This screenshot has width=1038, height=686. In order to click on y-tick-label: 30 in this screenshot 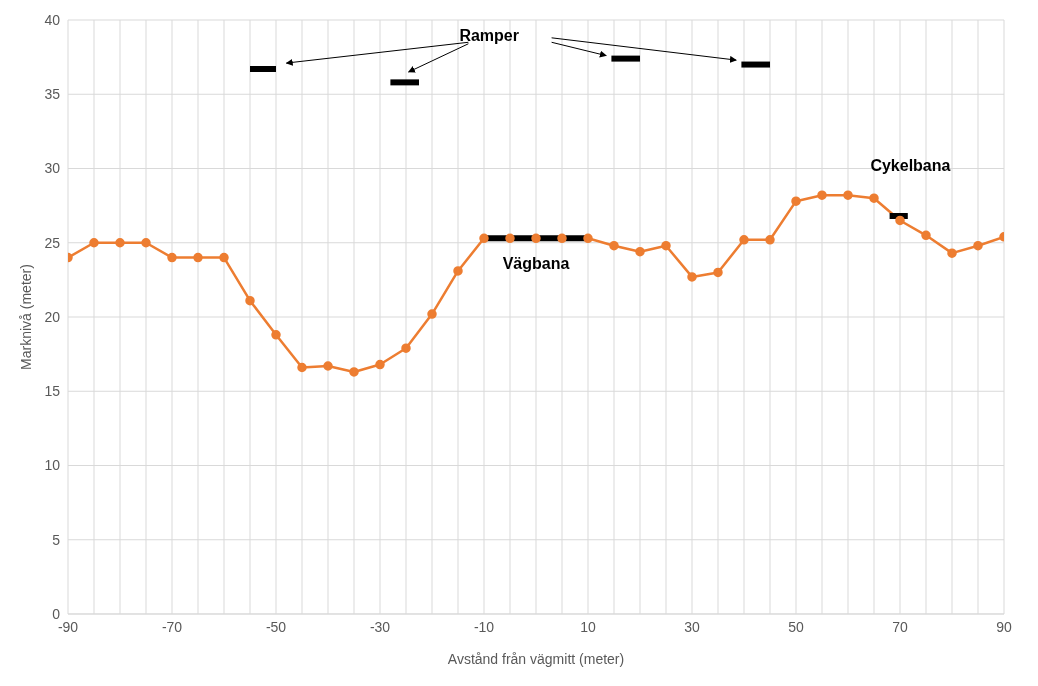, I will do `click(52, 168)`.